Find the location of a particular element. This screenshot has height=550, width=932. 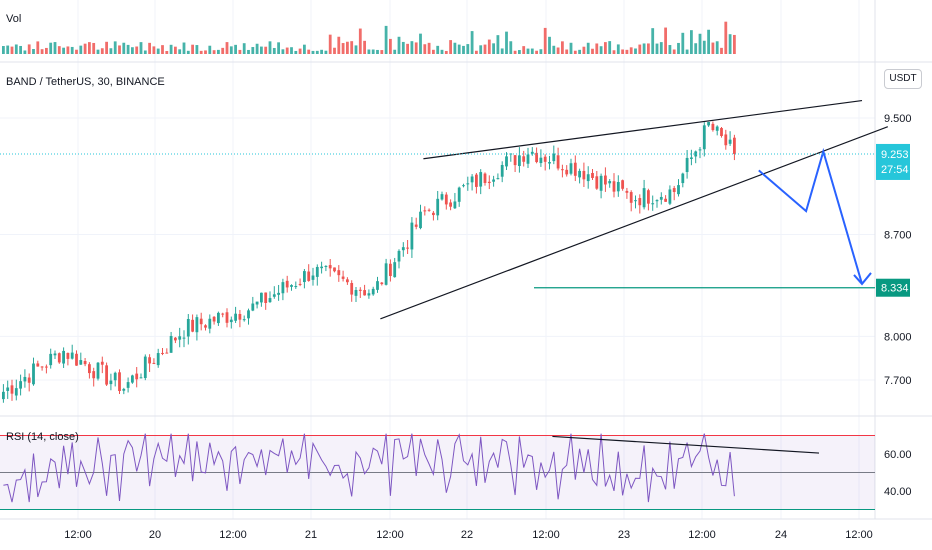

upper-trendline is located at coordinates (643, 129).